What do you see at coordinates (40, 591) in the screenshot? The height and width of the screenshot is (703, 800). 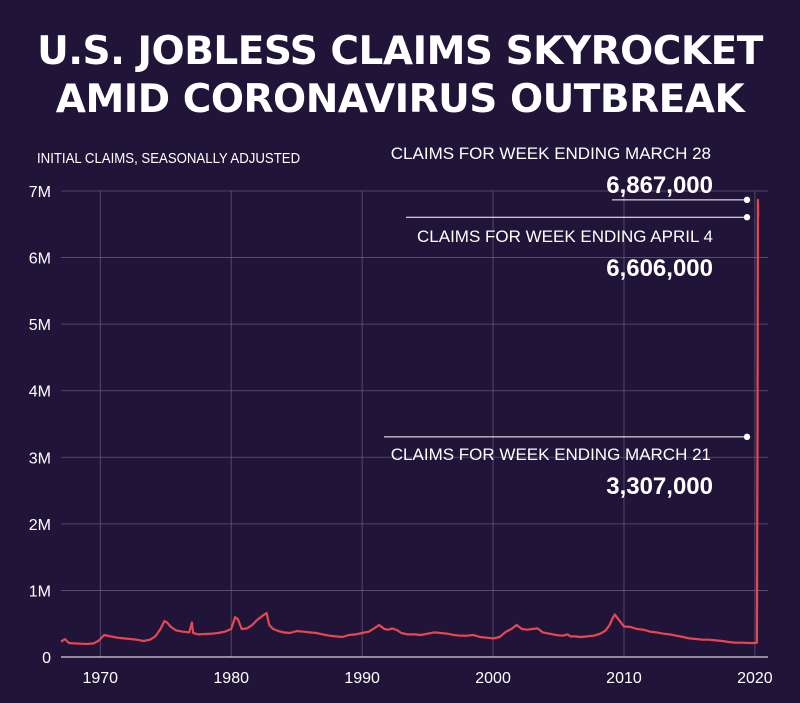 I see `y-tick-label: 1M` at bounding box center [40, 591].